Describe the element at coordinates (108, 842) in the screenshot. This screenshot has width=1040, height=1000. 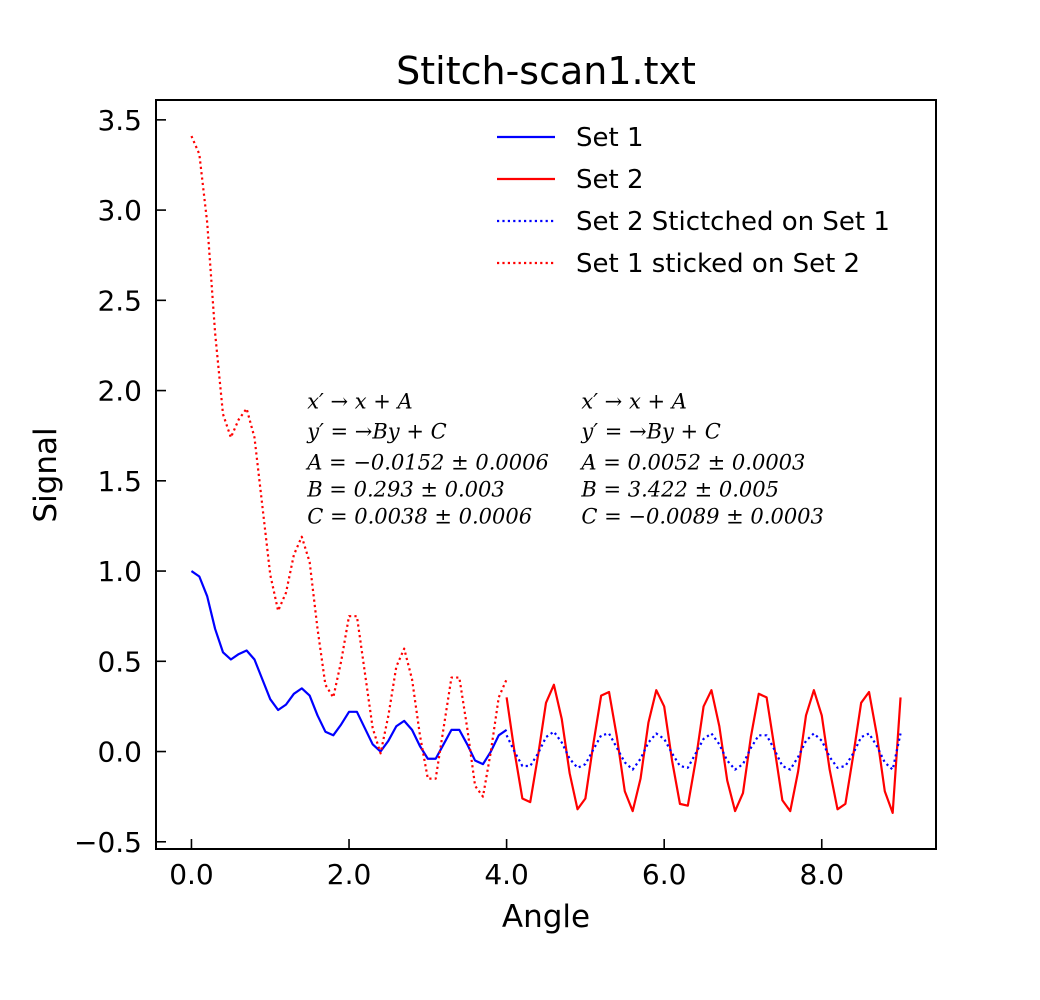
I see `y-tick-label: −0.5` at that location.